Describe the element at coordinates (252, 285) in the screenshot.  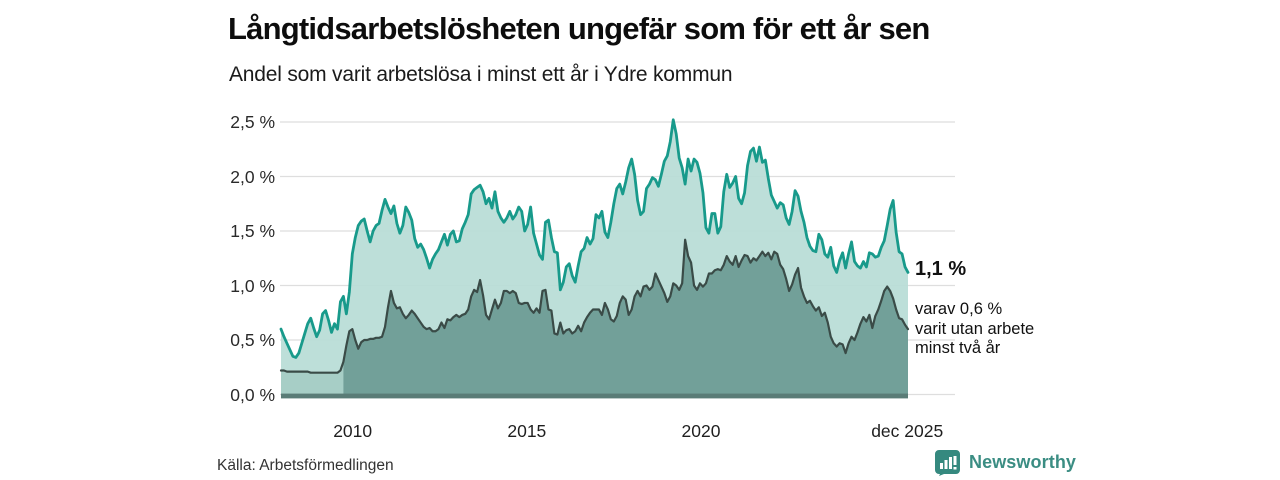
I see `y-tick-label: 1,0 %` at that location.